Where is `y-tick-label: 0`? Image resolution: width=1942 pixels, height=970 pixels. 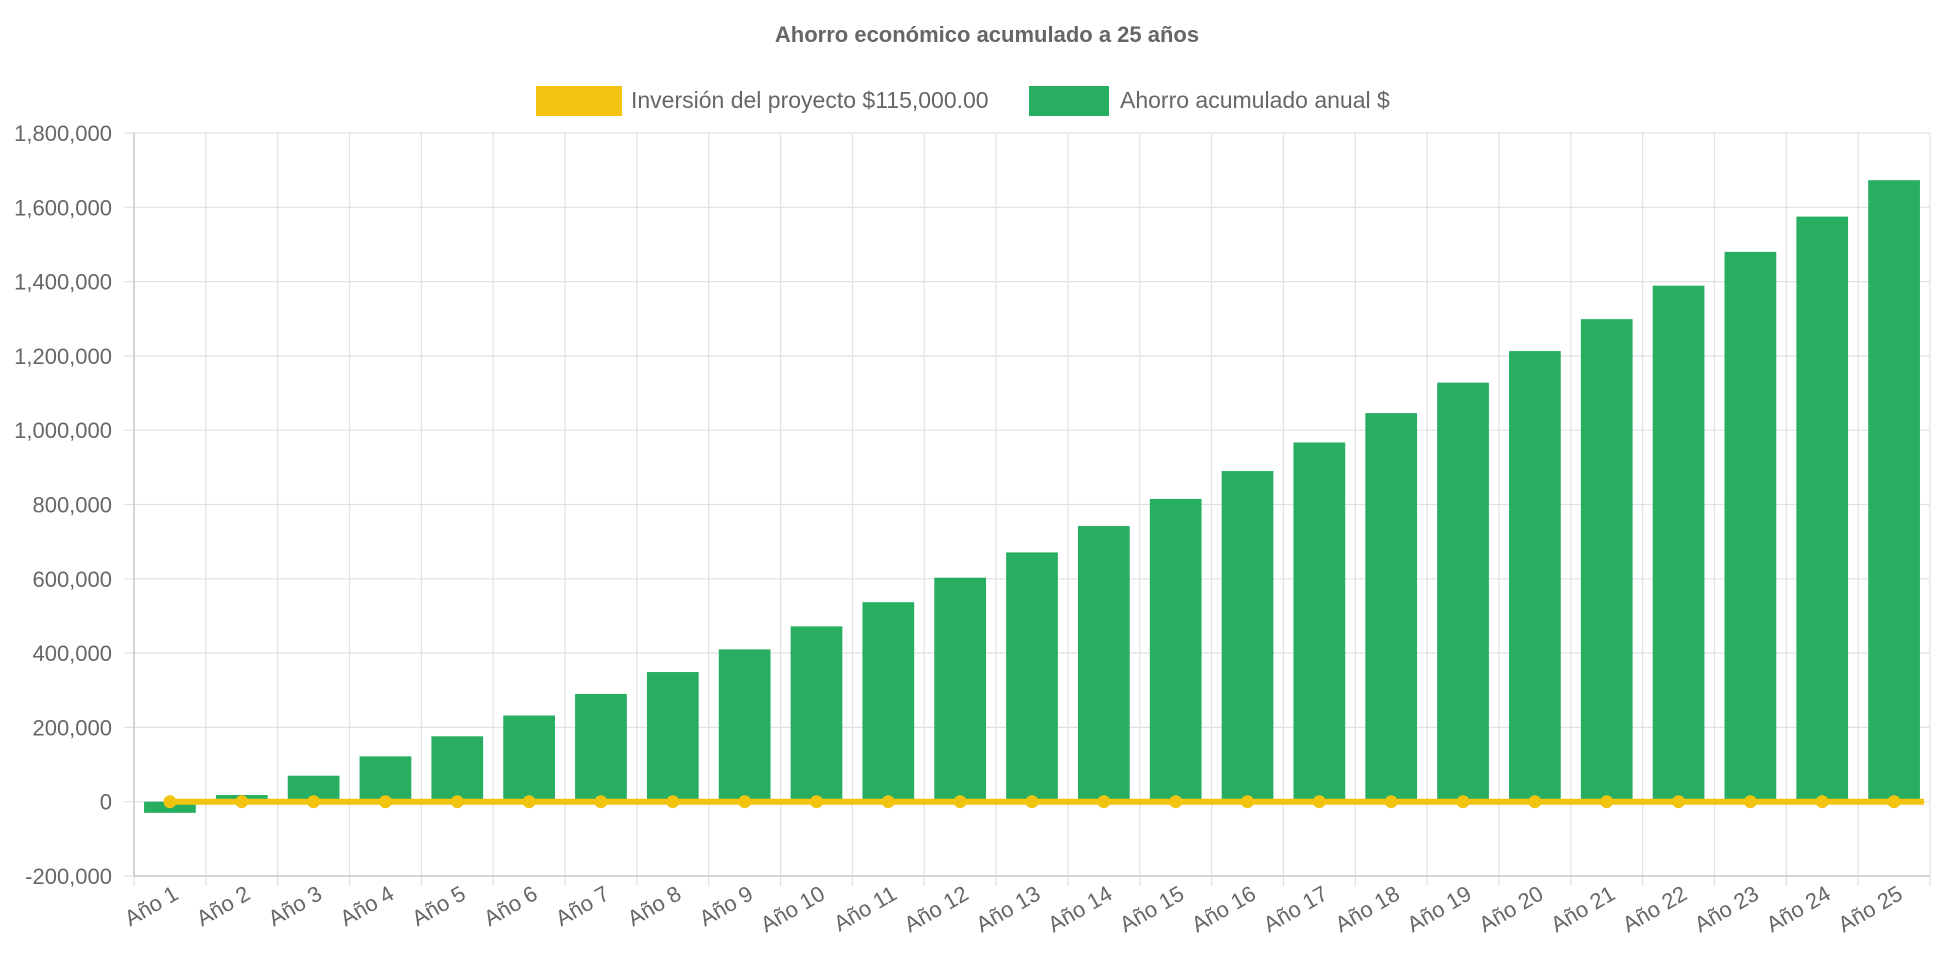
y-tick-label: 0 is located at coordinates (106, 802).